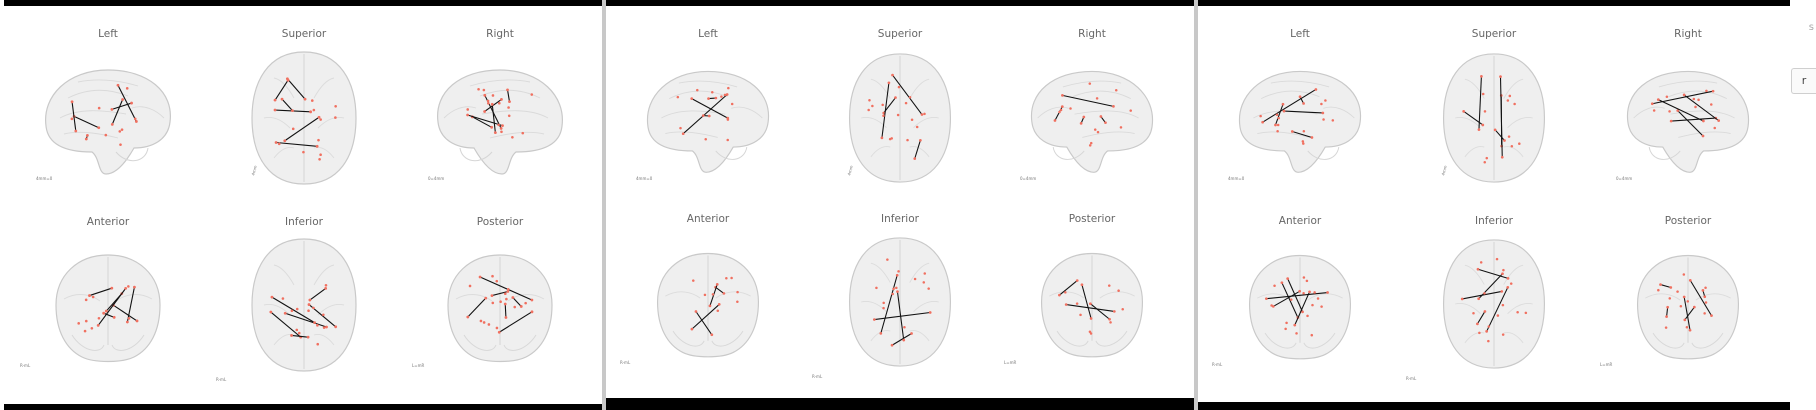 The image size is (1816, 410). Describe the element at coordinates (900, 34) in the screenshot. I see `view-label-superior: Superior` at that location.